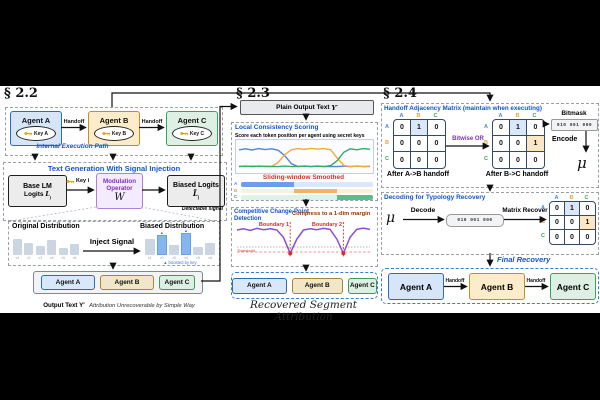 The height and width of the screenshot is (400, 600). What do you see at coordinates (400, 93) in the screenshot?
I see `section-2-4-label: § 2.4` at bounding box center [400, 93].